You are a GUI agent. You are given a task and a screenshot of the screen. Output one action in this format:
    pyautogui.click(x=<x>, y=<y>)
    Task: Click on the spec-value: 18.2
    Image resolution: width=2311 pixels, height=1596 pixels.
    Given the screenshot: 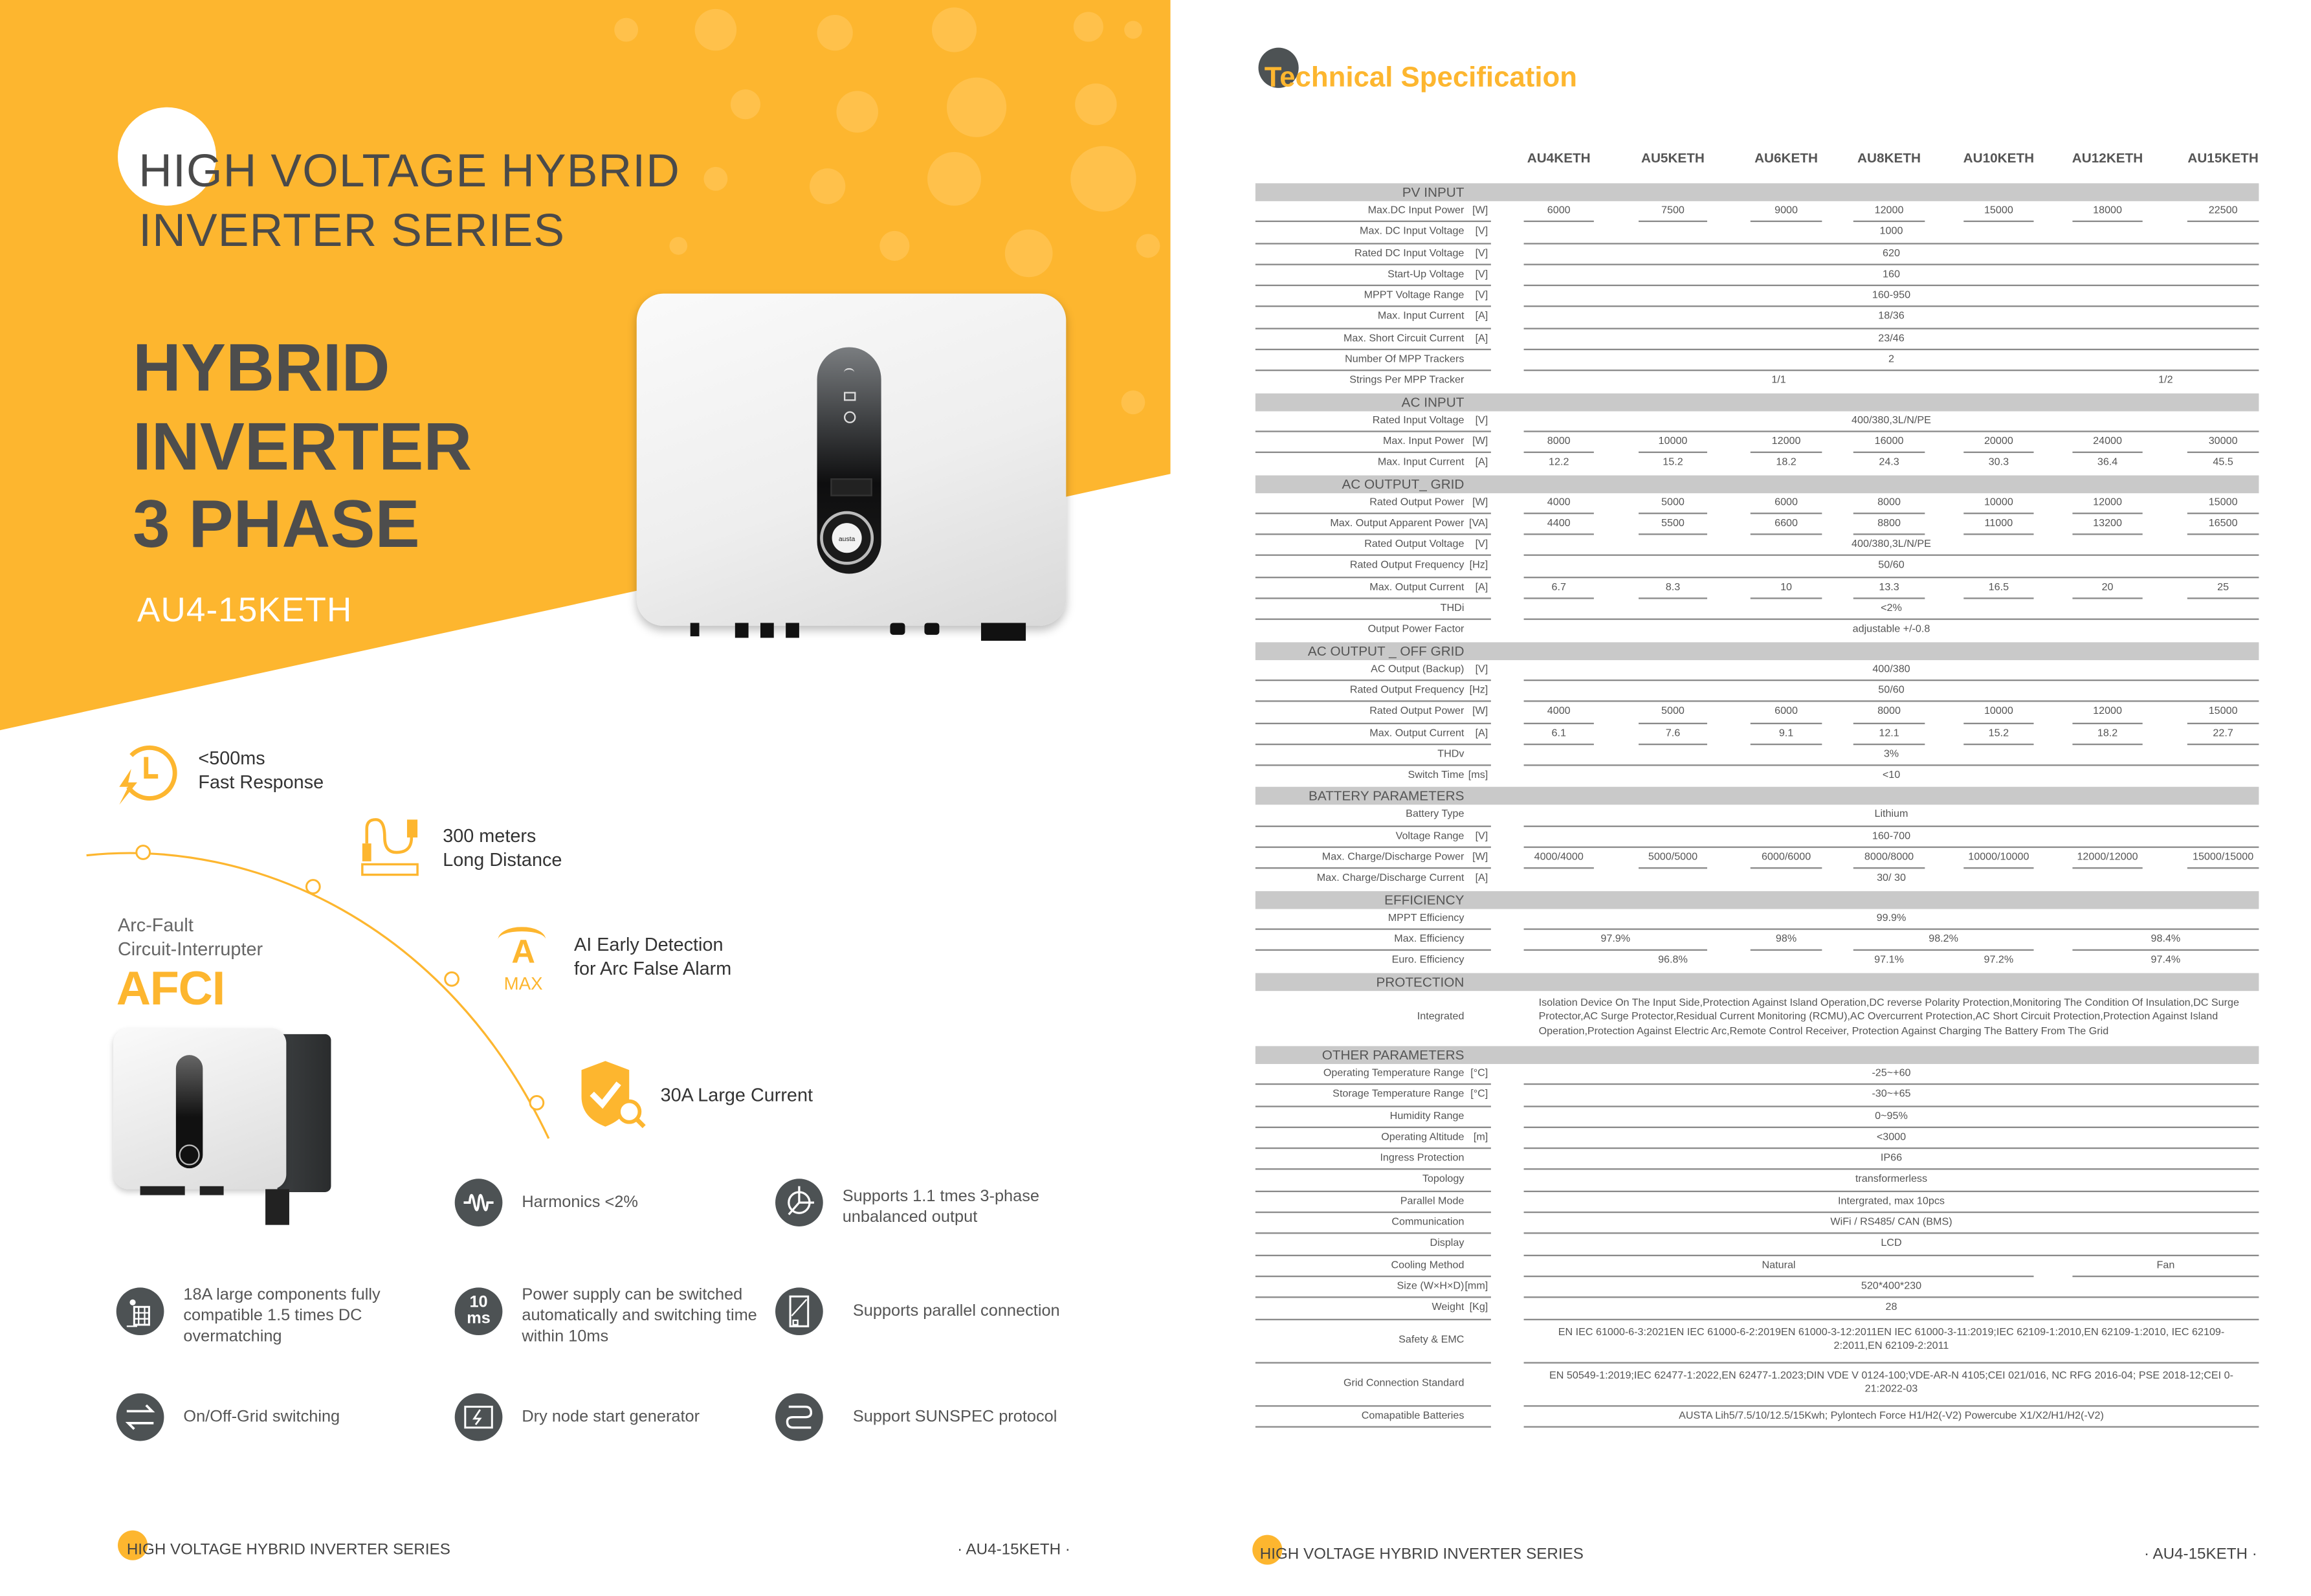 What is the action you would take?
    pyautogui.click(x=1786, y=464)
    